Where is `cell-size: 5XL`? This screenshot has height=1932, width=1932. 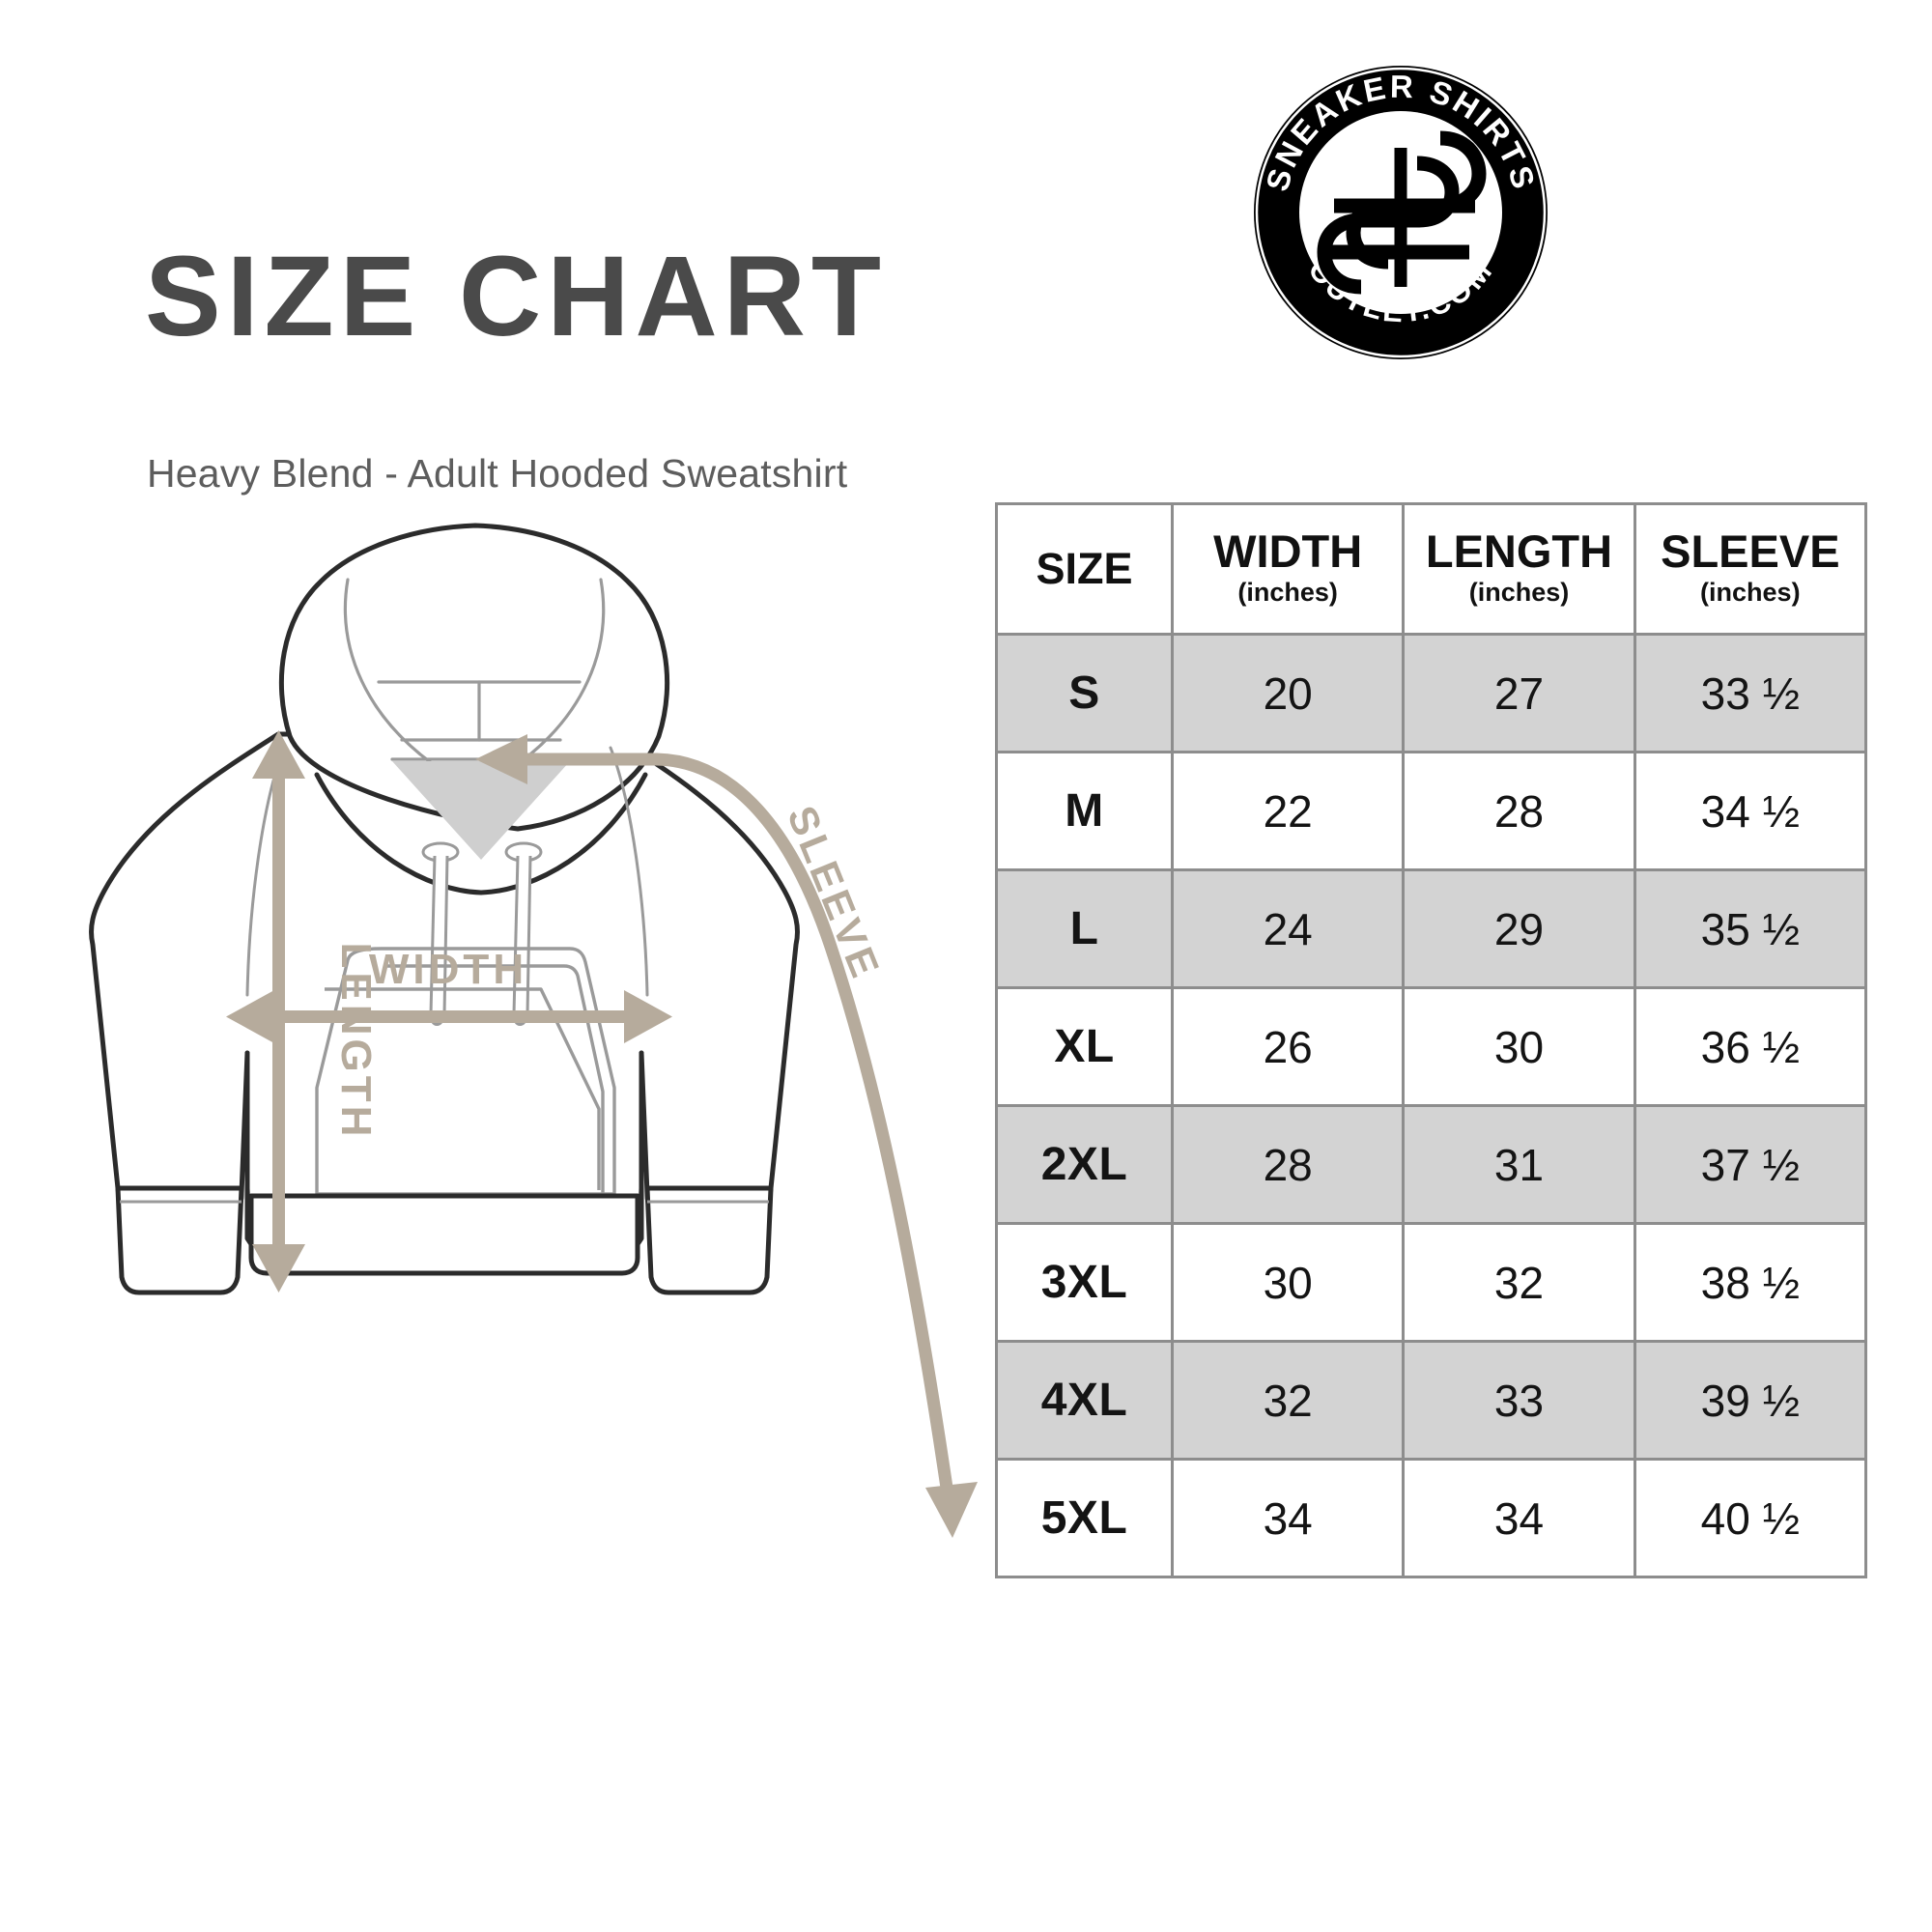
cell-size: 5XL is located at coordinates (1084, 1518).